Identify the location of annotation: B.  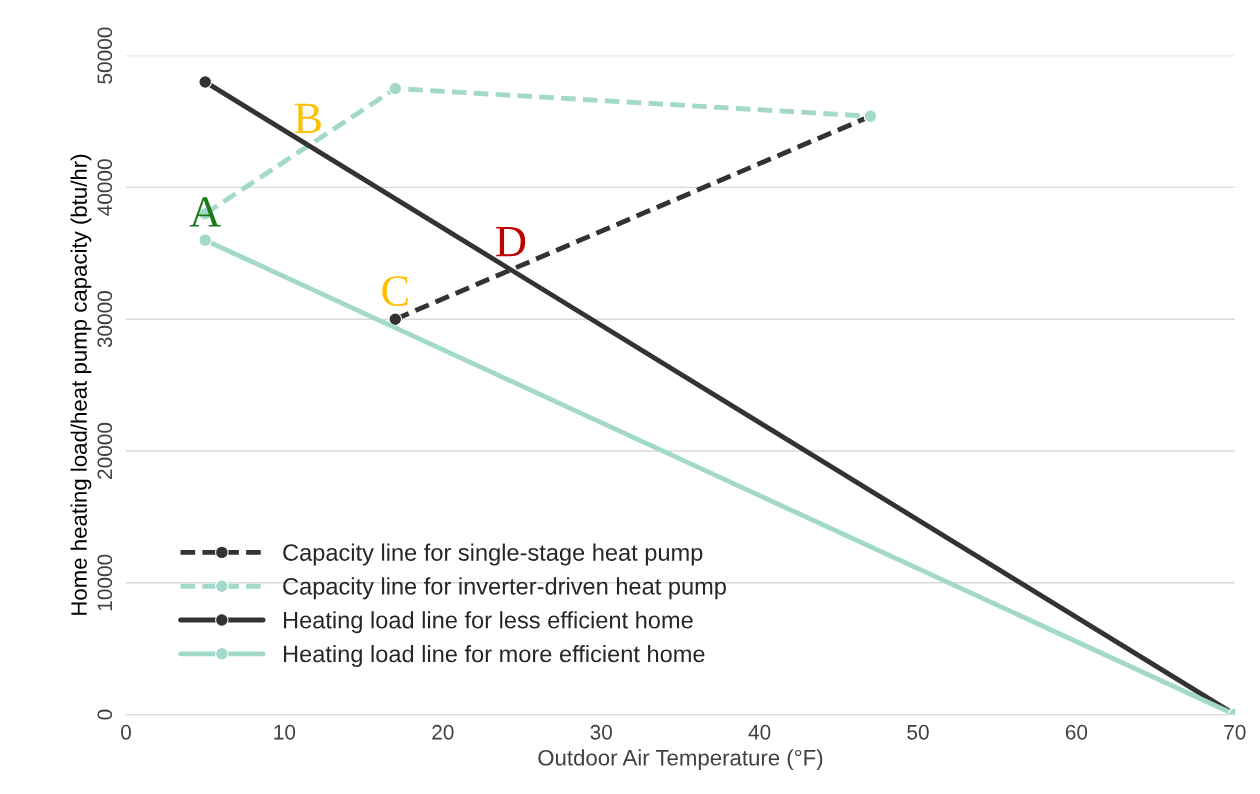
(307, 118).